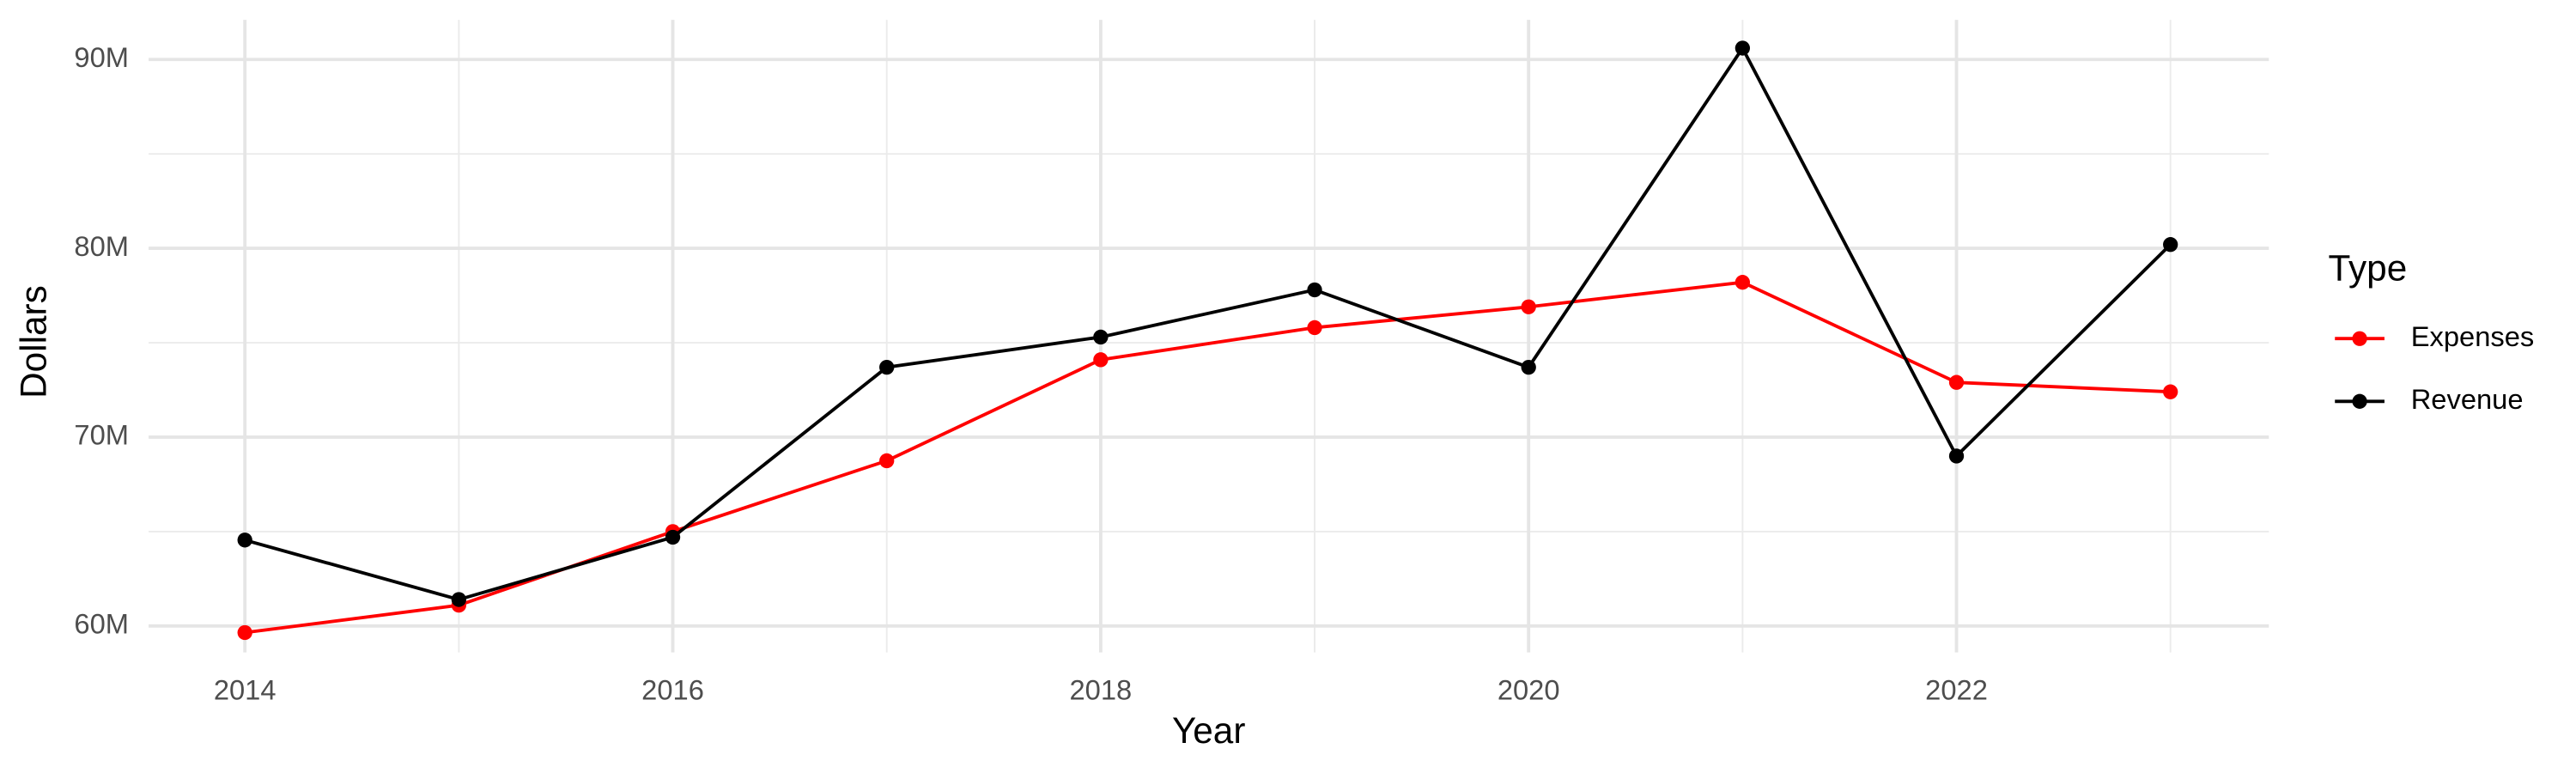  Describe the element at coordinates (101, 246) in the screenshot. I see `y-tick-label: 80M` at that location.